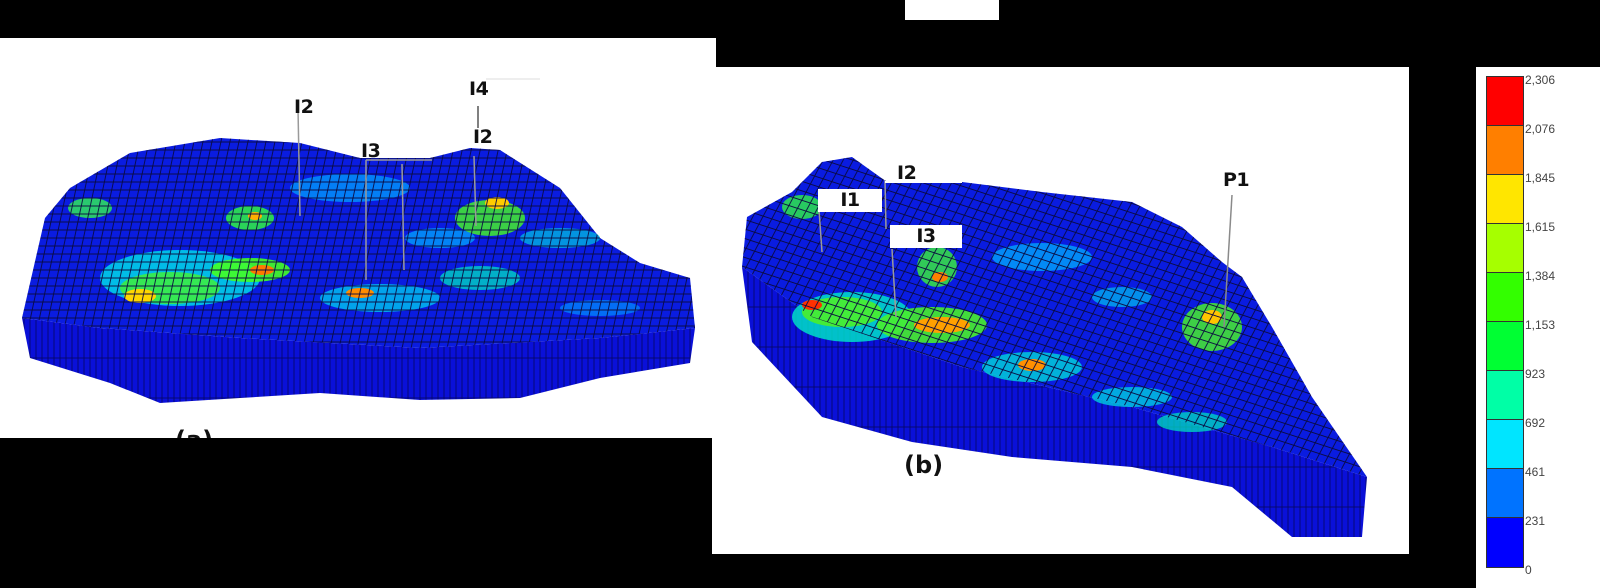 This screenshot has height=588, width=1600. What do you see at coordinates (1236, 180) in the screenshot?
I see `well-label-p1: P1` at bounding box center [1236, 180].